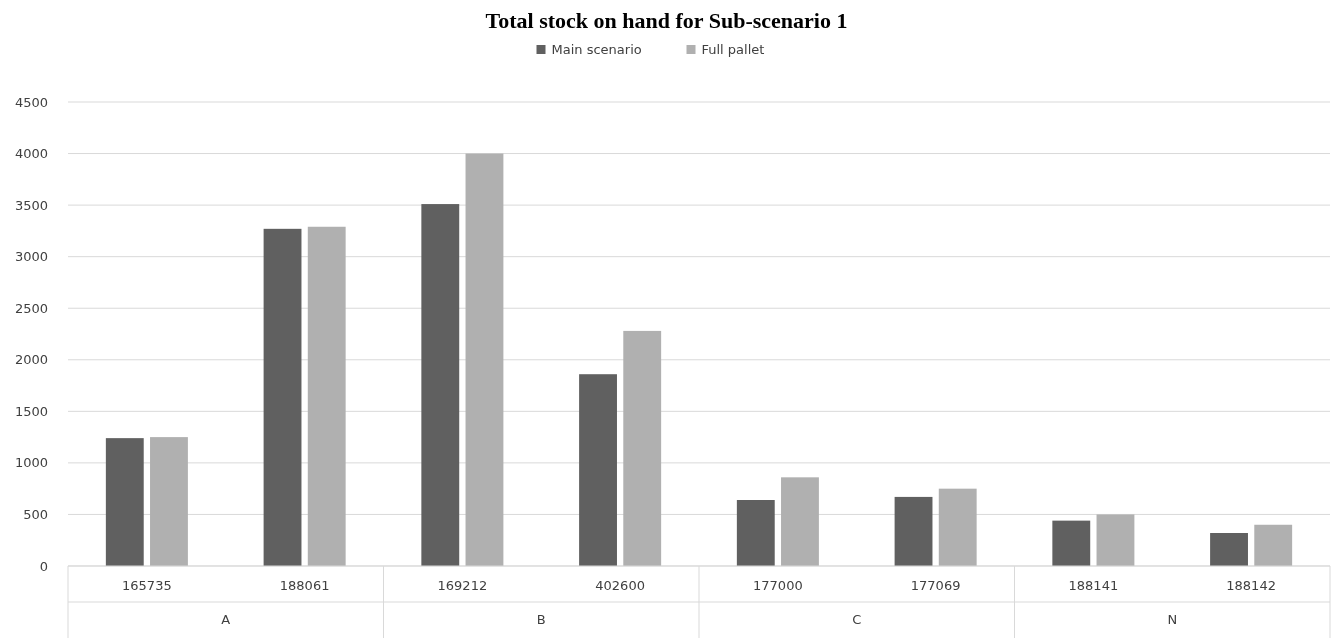  What do you see at coordinates (778, 585) in the screenshot?
I see `x-tick-label: 177000` at bounding box center [778, 585].